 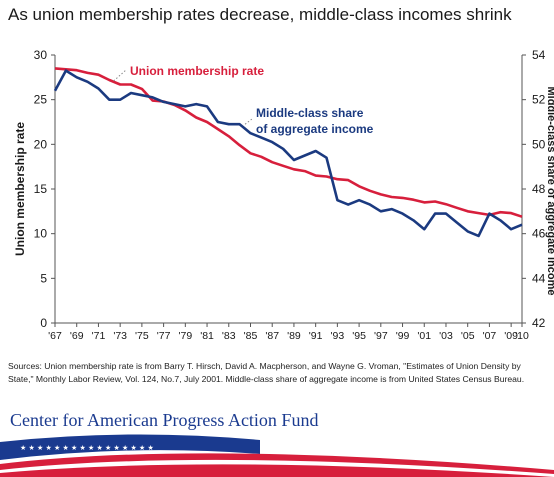 What do you see at coordinates (316, 336) in the screenshot?
I see `x-tick-label: '91` at bounding box center [316, 336].